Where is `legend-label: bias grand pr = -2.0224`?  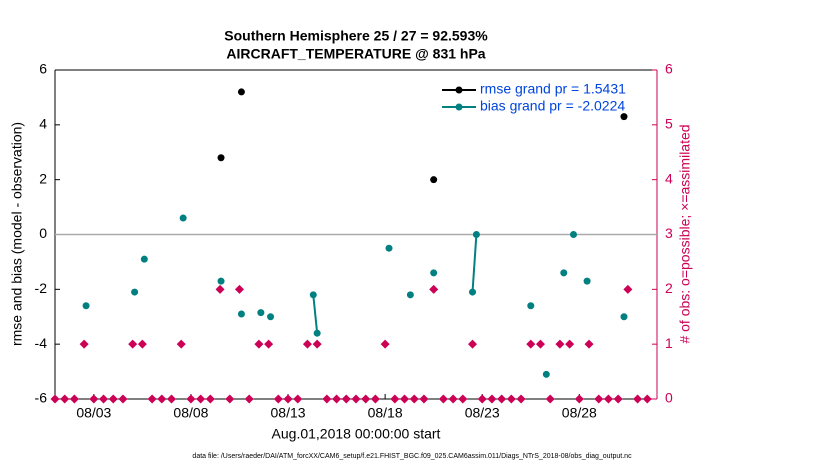
legend-label: bias grand pr = -2.0224 is located at coordinates (552, 106).